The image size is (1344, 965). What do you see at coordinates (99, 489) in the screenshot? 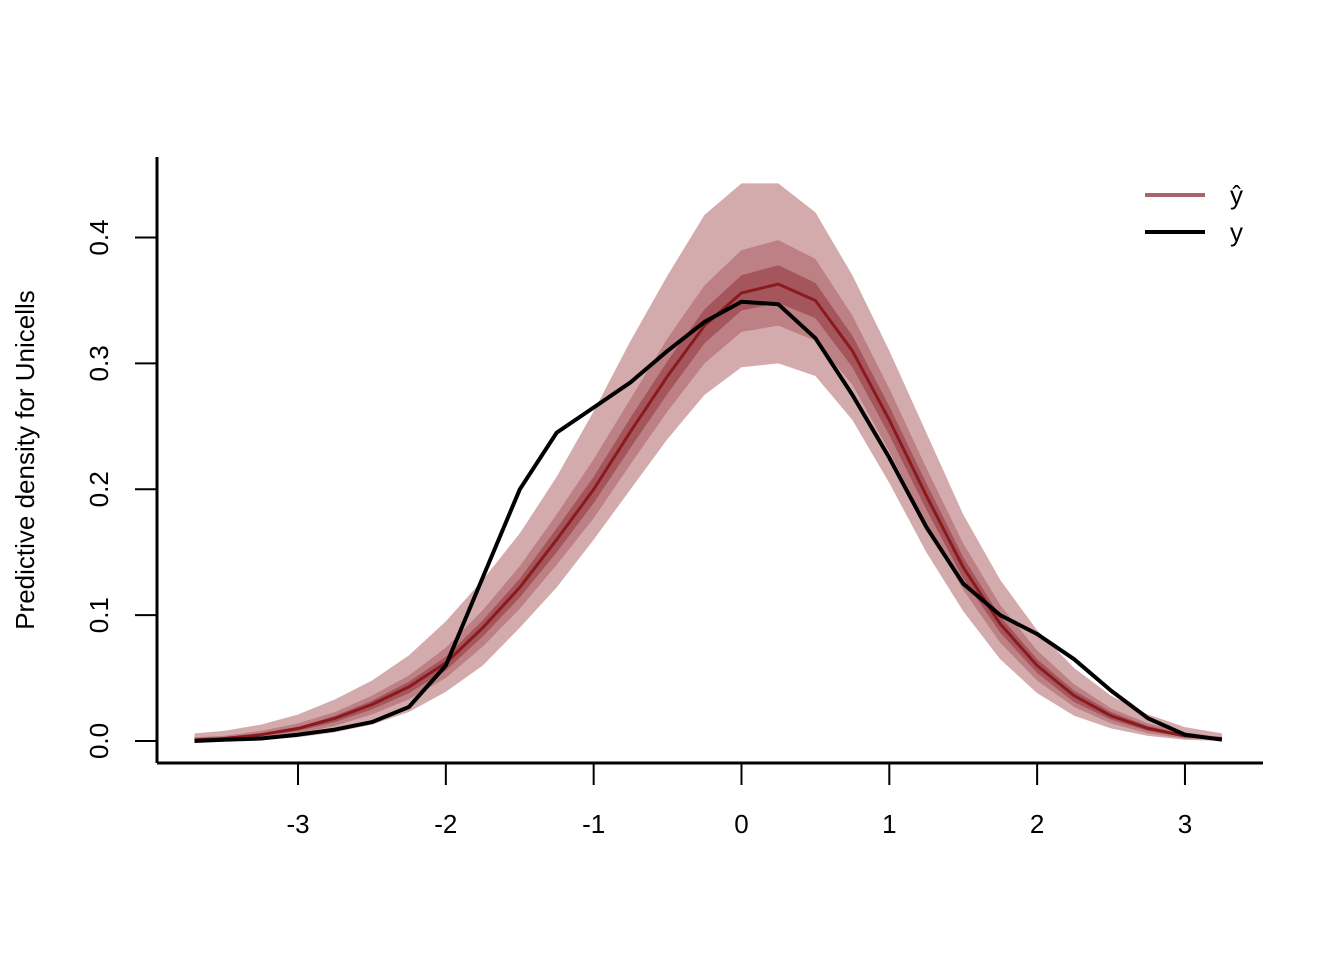
I see `y-tick-label: 0.2` at bounding box center [99, 489].